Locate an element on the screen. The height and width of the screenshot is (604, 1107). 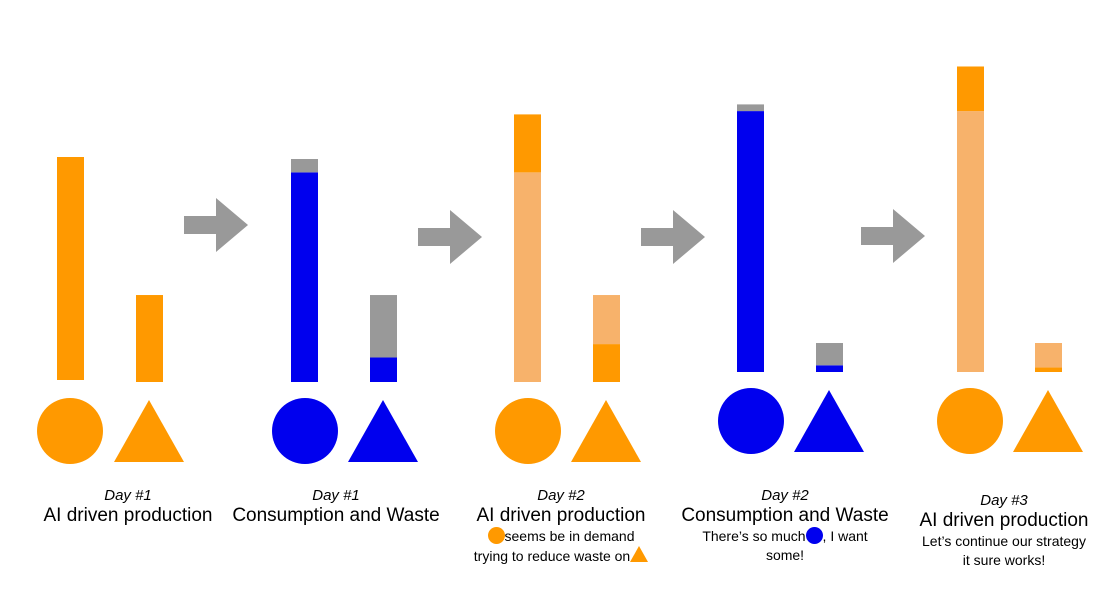
stage-note-line: some! is located at coordinates (785, 555).